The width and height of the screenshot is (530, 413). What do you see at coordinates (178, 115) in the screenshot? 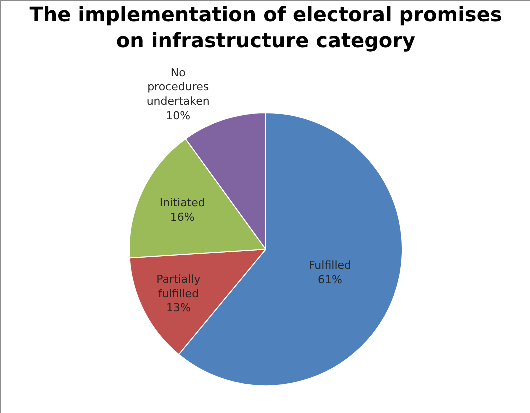
I see `data-label: 10%` at bounding box center [178, 115].